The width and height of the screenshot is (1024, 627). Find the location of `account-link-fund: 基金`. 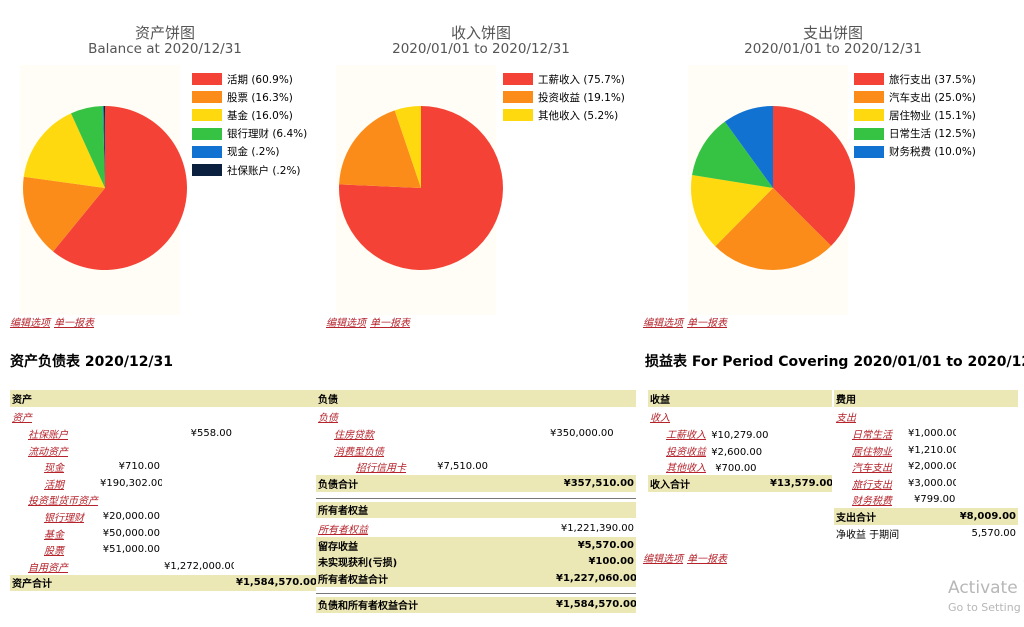

account-link-fund: 基金 is located at coordinates (54, 535).